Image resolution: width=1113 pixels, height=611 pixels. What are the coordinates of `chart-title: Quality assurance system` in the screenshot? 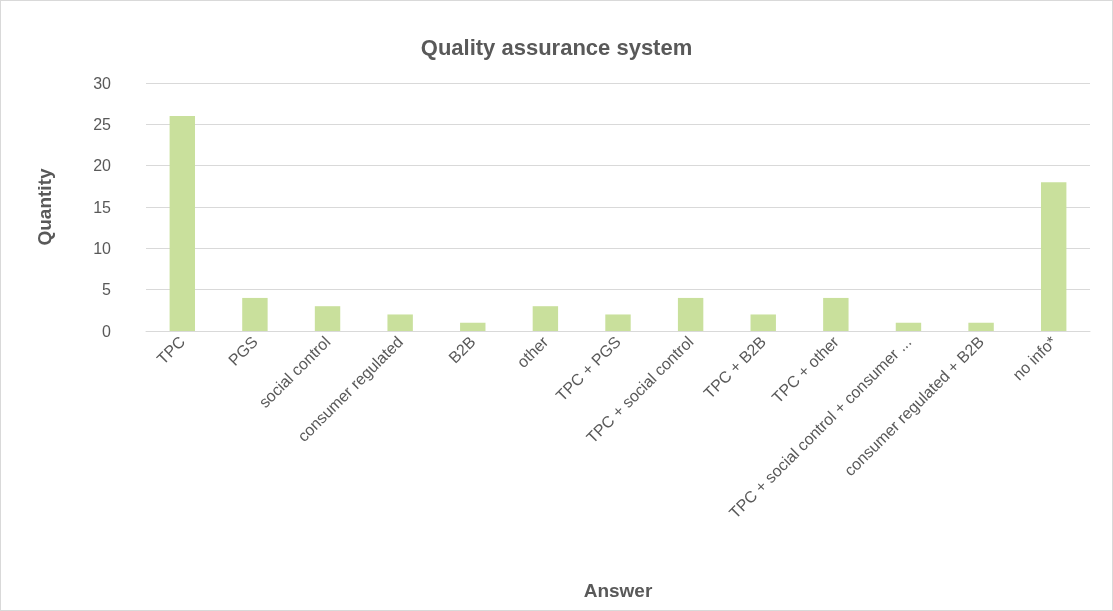 It's located at (556, 47).